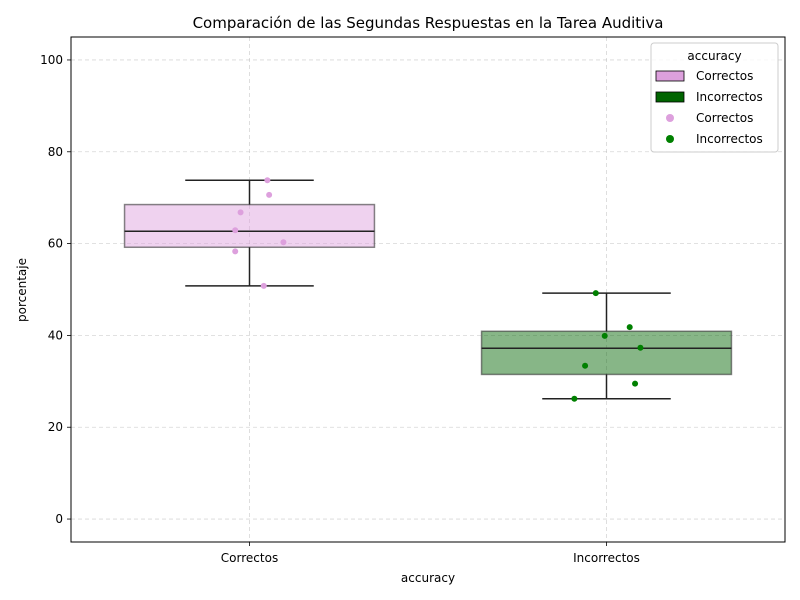 The image size is (800, 600). Describe the element at coordinates (430, 553) in the screenshot. I see `x-axis: Correctos Incorrectos` at that location.